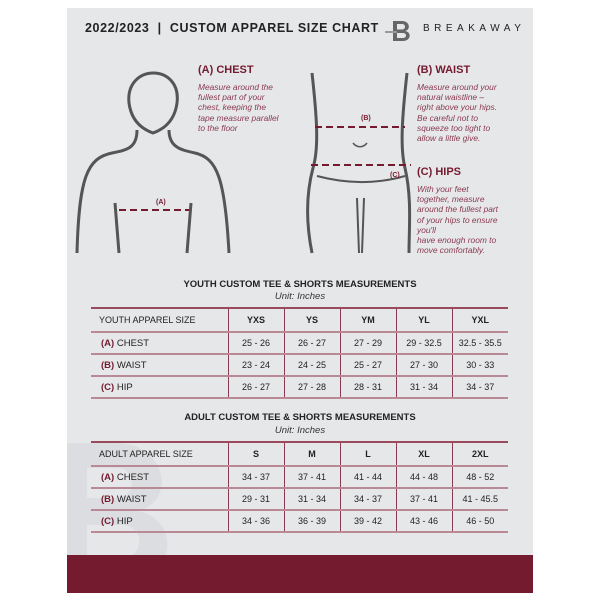 The width and height of the screenshot is (600, 600). What do you see at coordinates (367, 387) in the screenshot?
I see `value-cell: 28 - 31` at bounding box center [367, 387].